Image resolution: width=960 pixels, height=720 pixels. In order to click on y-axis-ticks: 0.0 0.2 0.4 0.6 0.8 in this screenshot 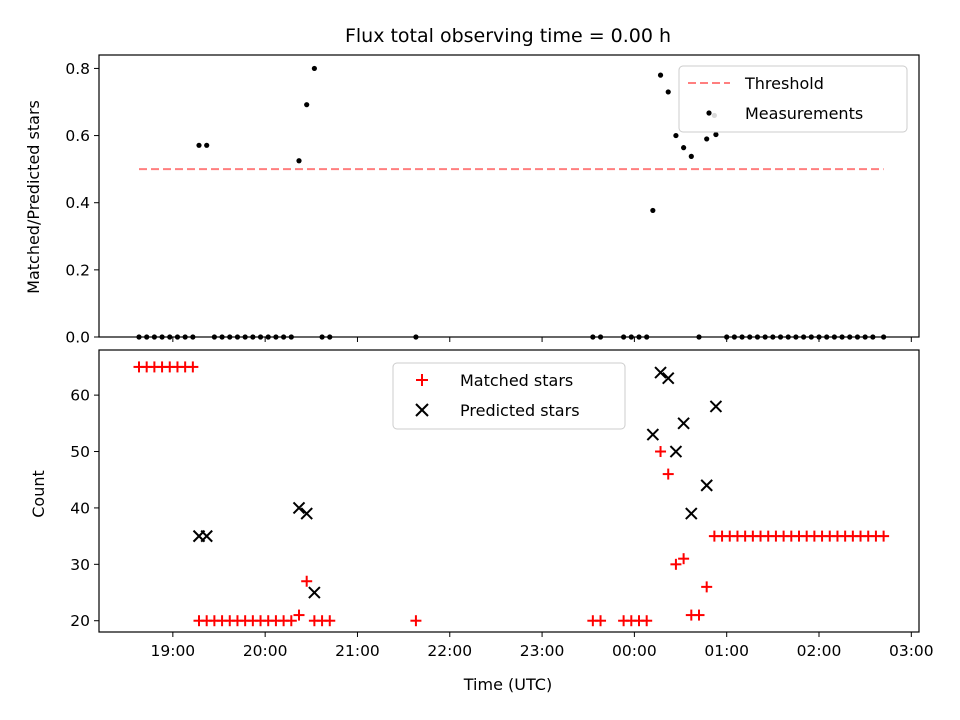, I will do `click(82, 203)`.